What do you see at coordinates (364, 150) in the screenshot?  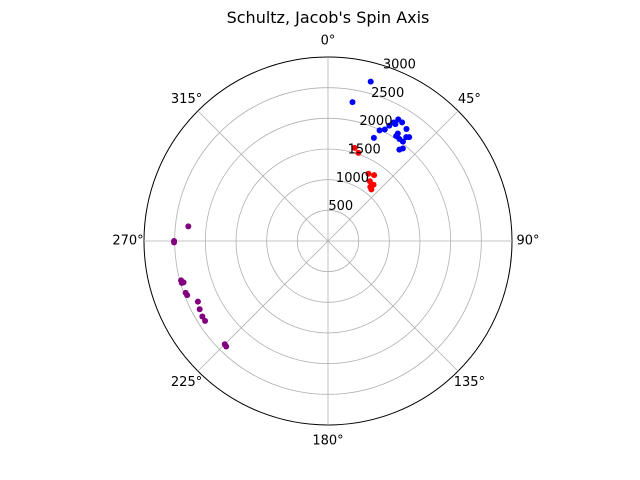 I see `r-tick-label: 1500` at bounding box center [364, 150].